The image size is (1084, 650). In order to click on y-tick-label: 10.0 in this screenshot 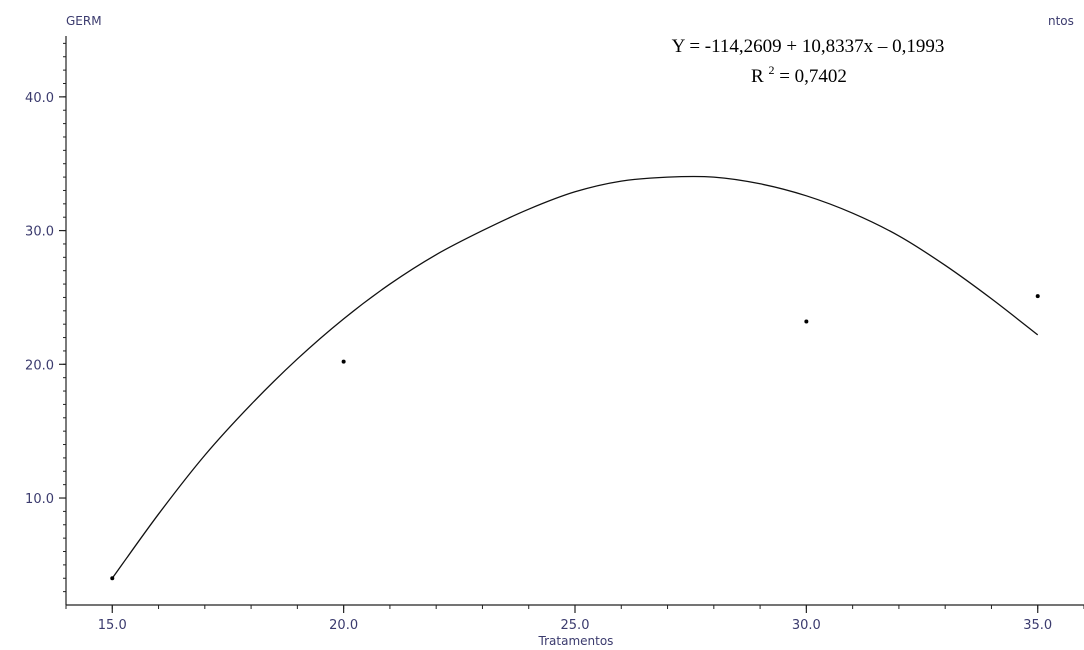, I will do `click(39, 499)`.